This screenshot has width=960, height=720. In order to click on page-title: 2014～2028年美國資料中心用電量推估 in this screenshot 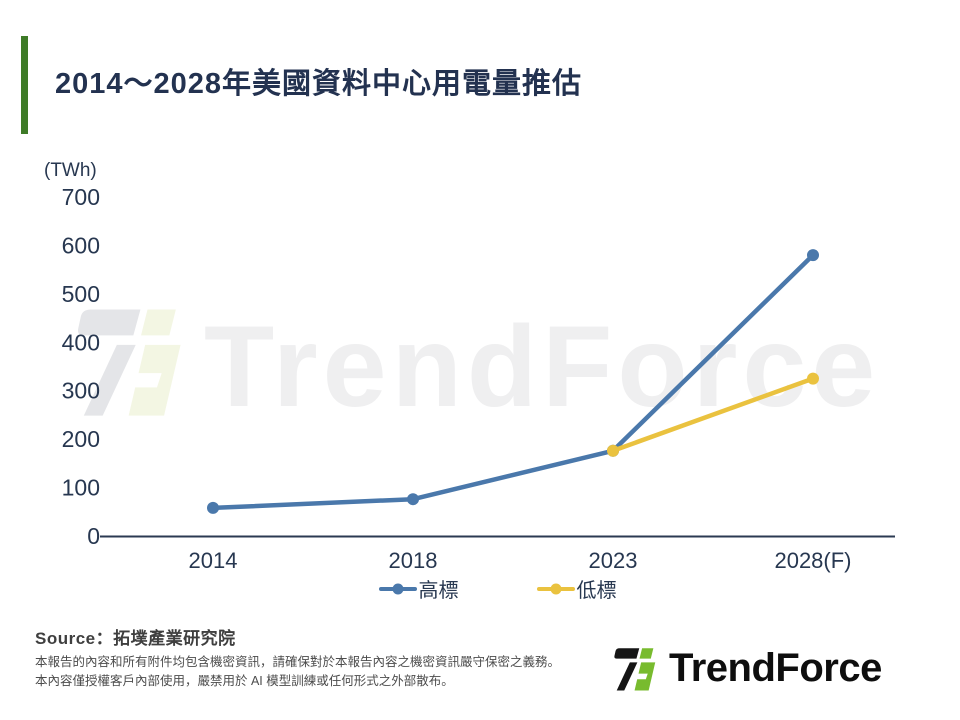, I will do `click(319, 84)`.